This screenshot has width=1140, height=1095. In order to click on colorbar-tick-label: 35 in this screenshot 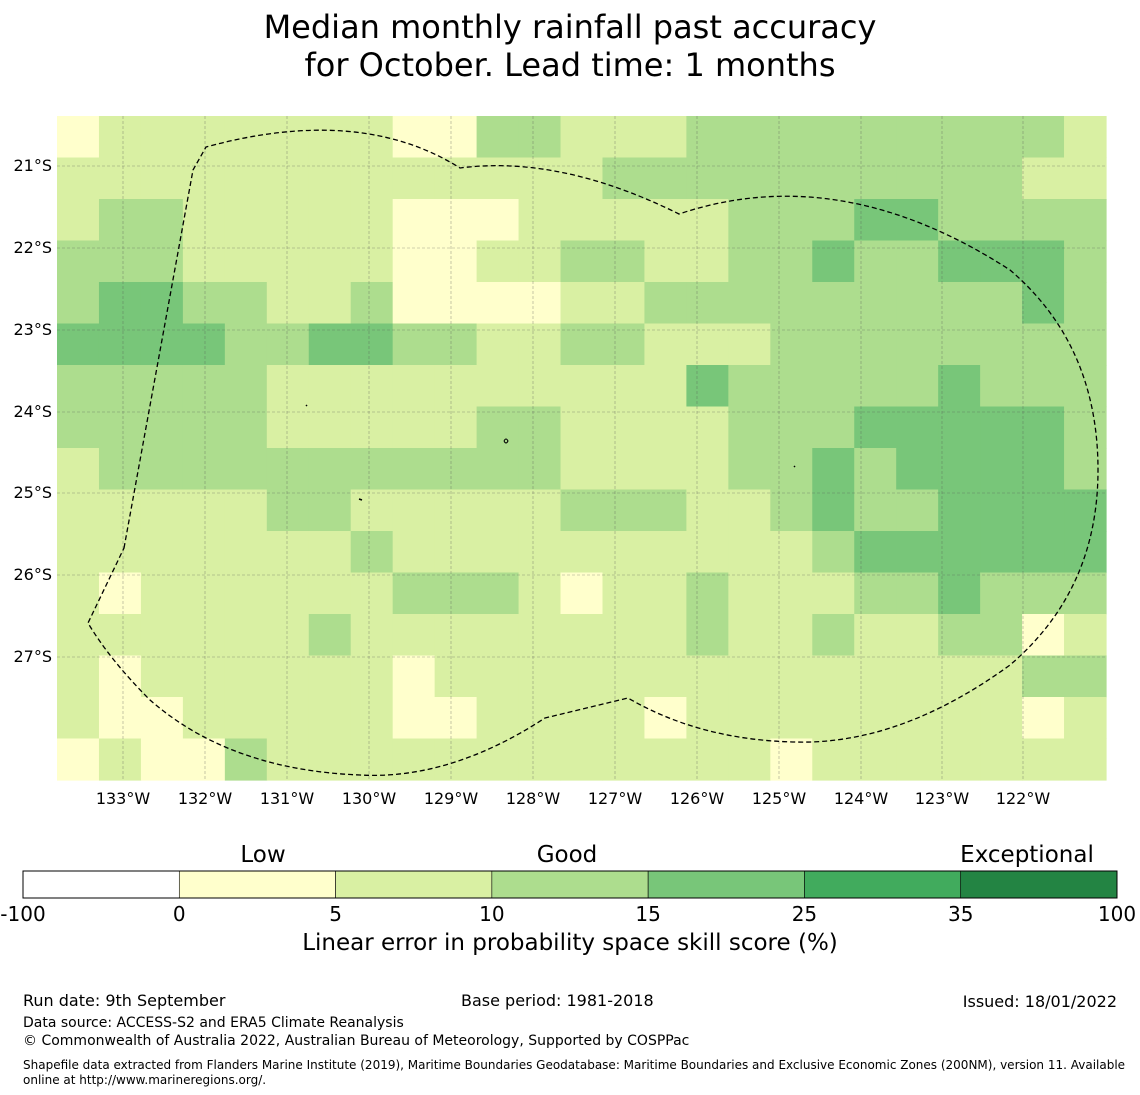, I will do `click(960, 914)`.